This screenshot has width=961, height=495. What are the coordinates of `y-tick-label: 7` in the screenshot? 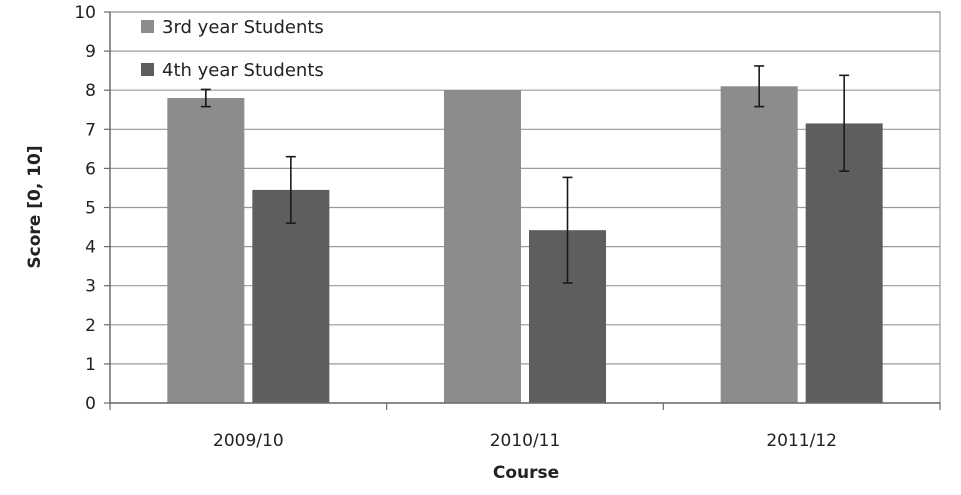 It's located at (90, 130).